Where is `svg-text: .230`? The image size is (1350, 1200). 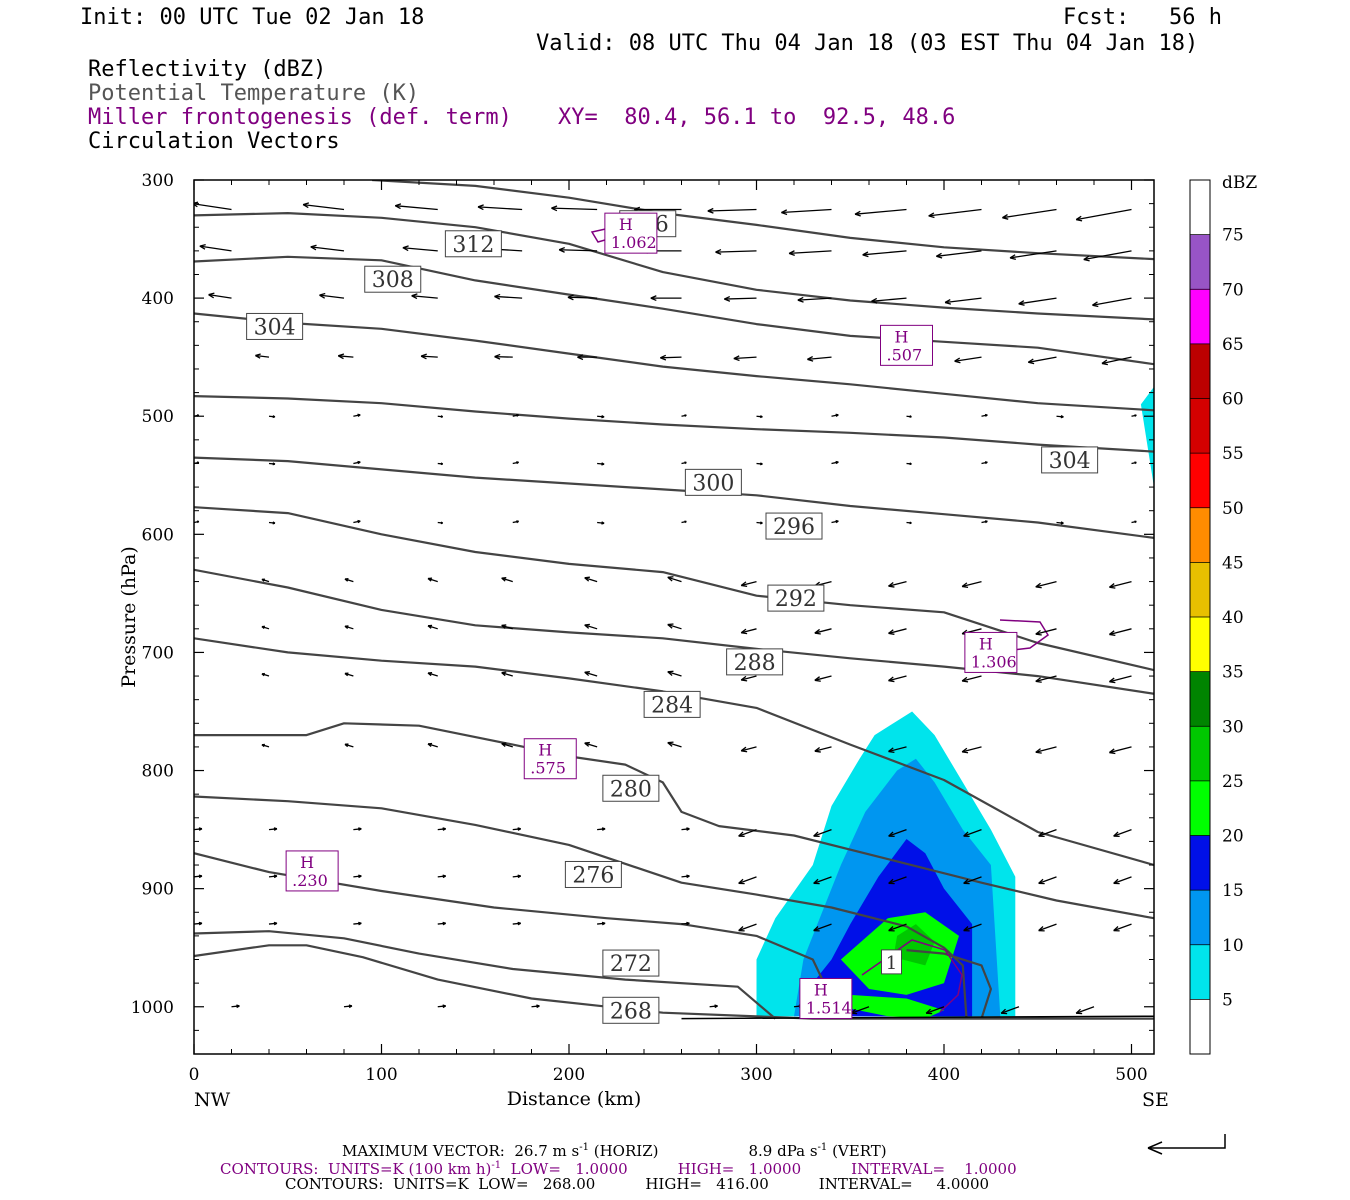 svg-text: .230 is located at coordinates (310, 880).